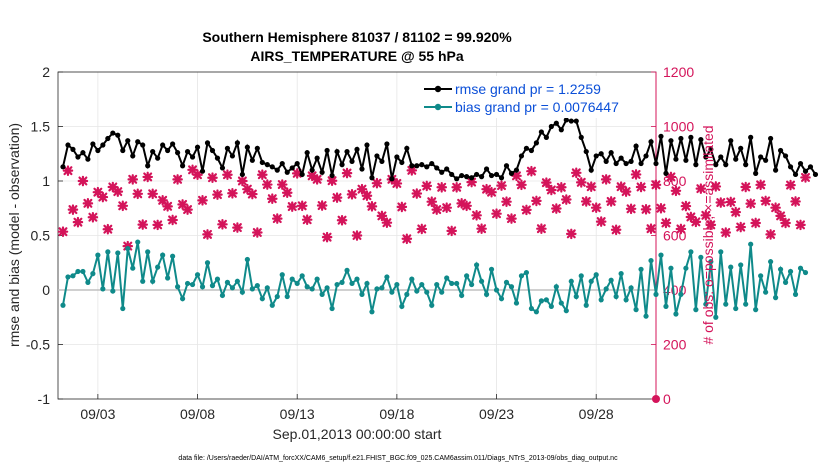 This screenshot has height=470, width=830. I want to click on right-y-tick-label: 200, so click(675, 345).